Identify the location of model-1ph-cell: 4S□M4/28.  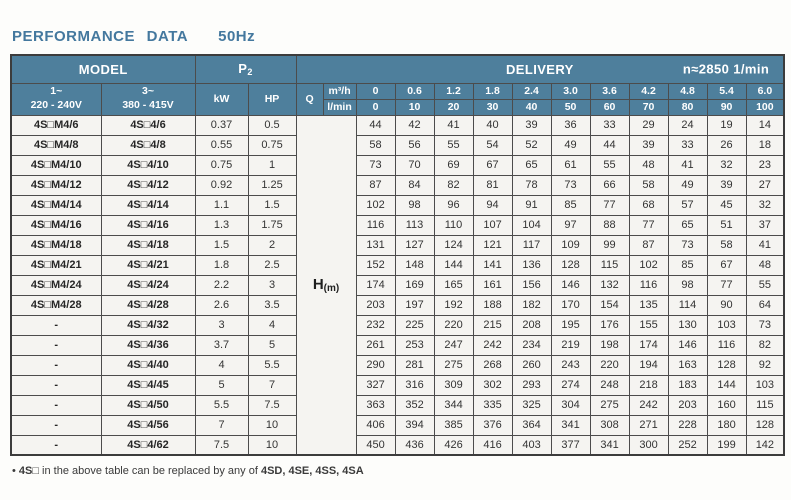
(56, 305).